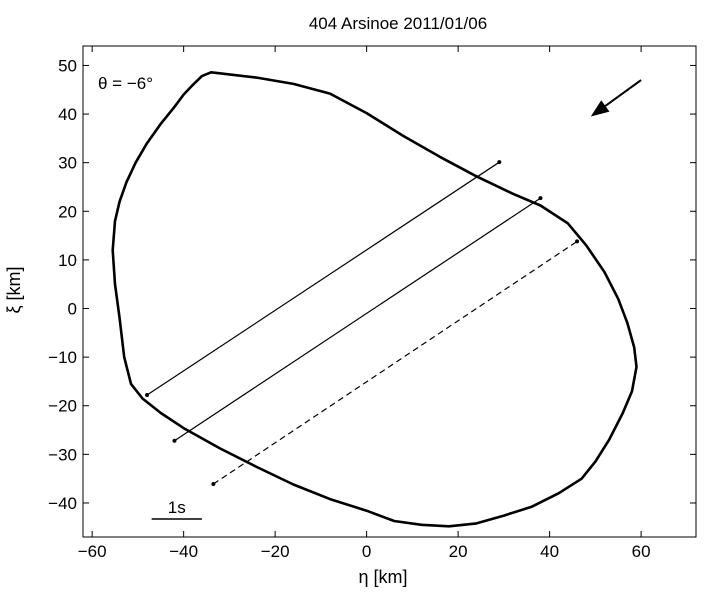 This screenshot has width=706, height=593. I want to click on x-tick-label: 20, so click(458, 551).